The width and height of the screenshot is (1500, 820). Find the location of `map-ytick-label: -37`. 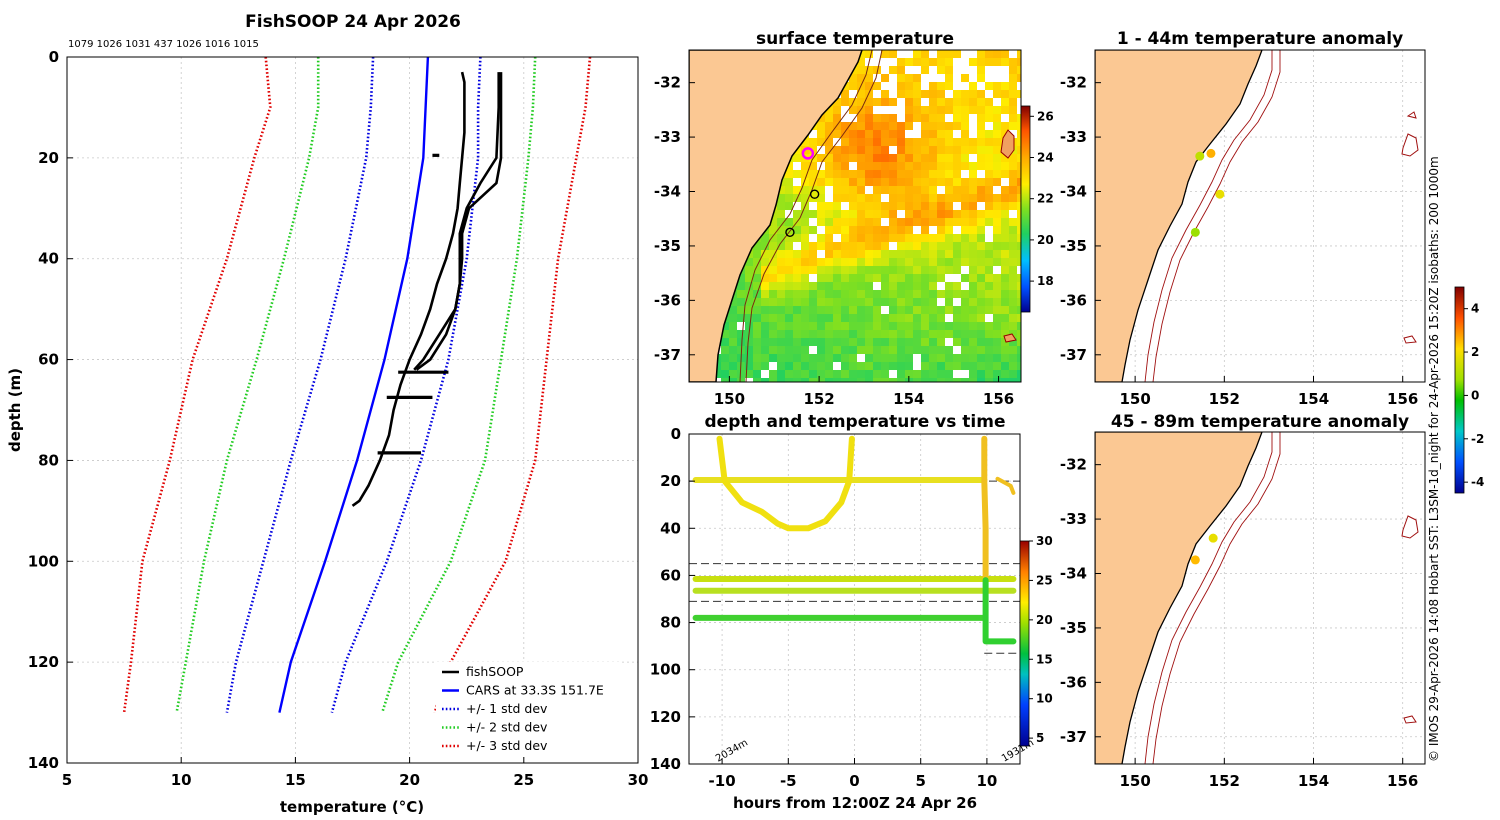

map-ytick-label: -37 is located at coordinates (1073, 355).